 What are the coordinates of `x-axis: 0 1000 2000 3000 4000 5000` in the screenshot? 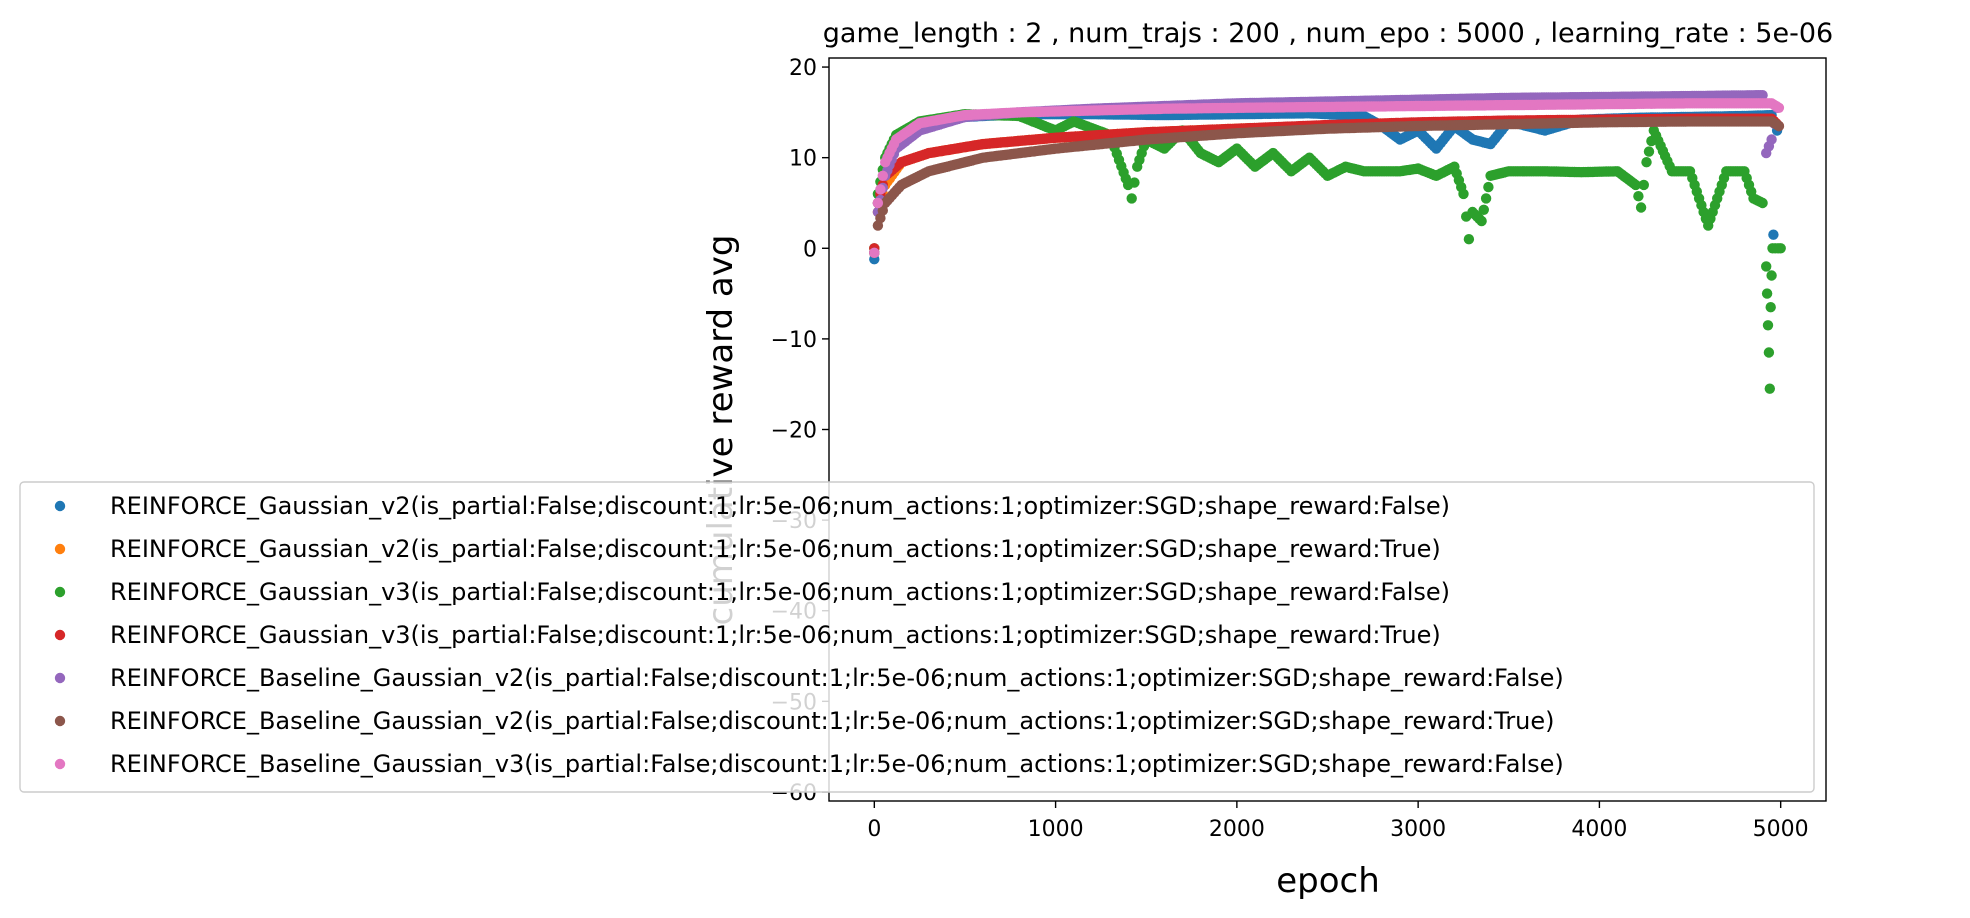 It's located at (1338, 821).